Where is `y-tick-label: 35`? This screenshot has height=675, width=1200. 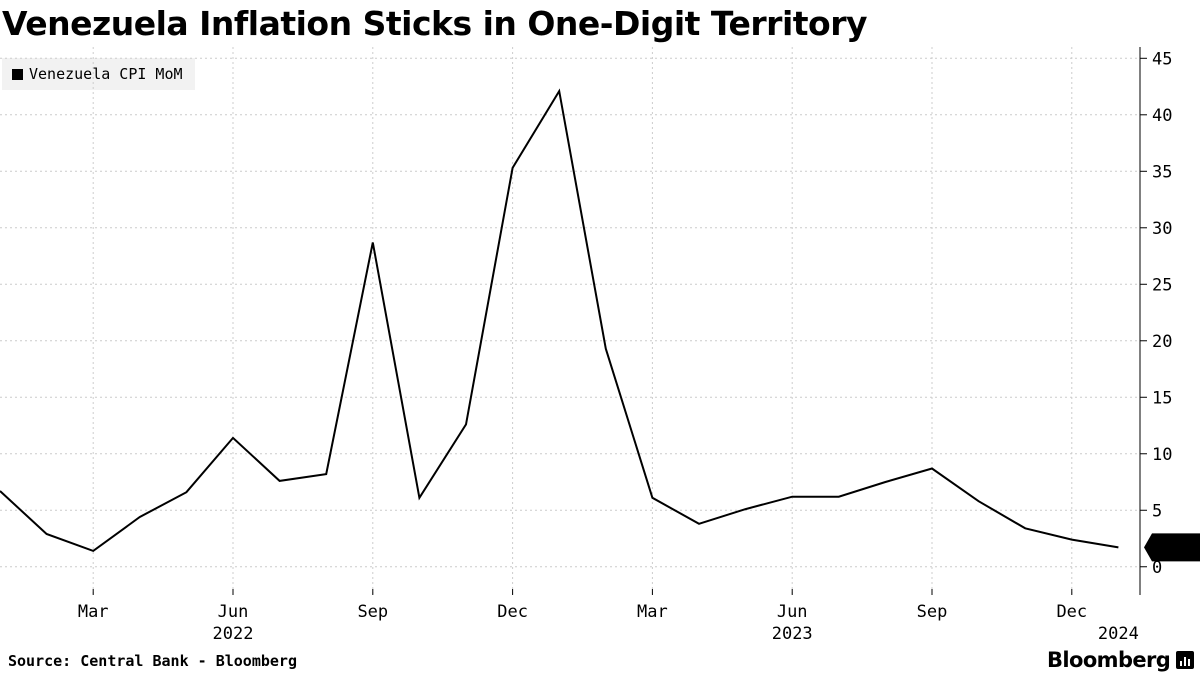
y-tick-label: 35 is located at coordinates (1162, 172).